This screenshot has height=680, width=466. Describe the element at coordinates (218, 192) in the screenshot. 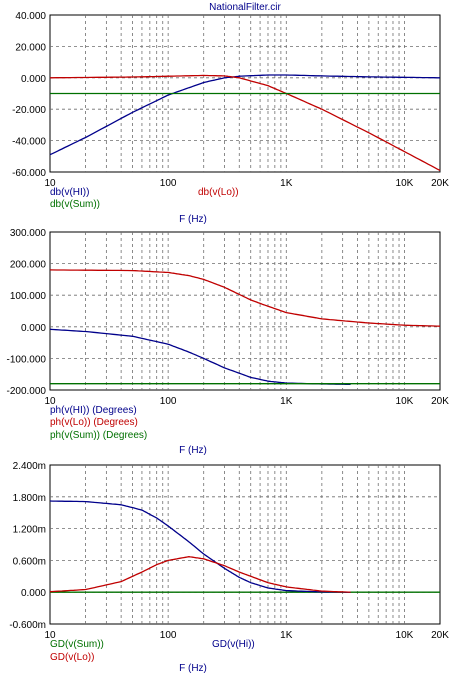

I see `legend-entry: db(v(Lo))` at that location.